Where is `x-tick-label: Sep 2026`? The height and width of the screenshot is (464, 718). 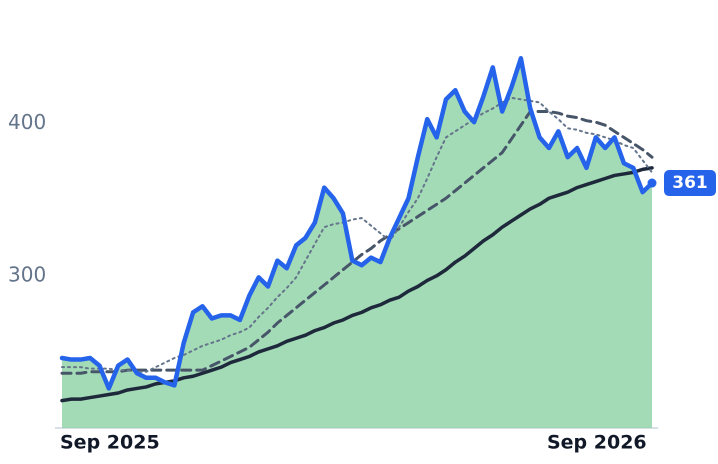 x-tick-label: Sep 2026 is located at coordinates (597, 443).